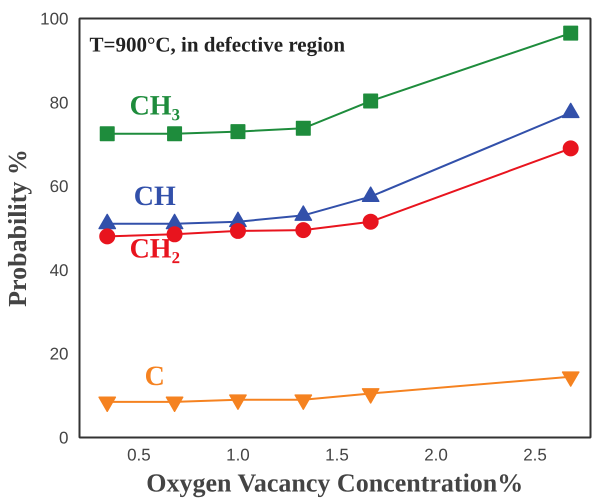 This screenshot has width=595, height=500. Describe the element at coordinates (154, 376) in the screenshot. I see `series-label: C` at that location.